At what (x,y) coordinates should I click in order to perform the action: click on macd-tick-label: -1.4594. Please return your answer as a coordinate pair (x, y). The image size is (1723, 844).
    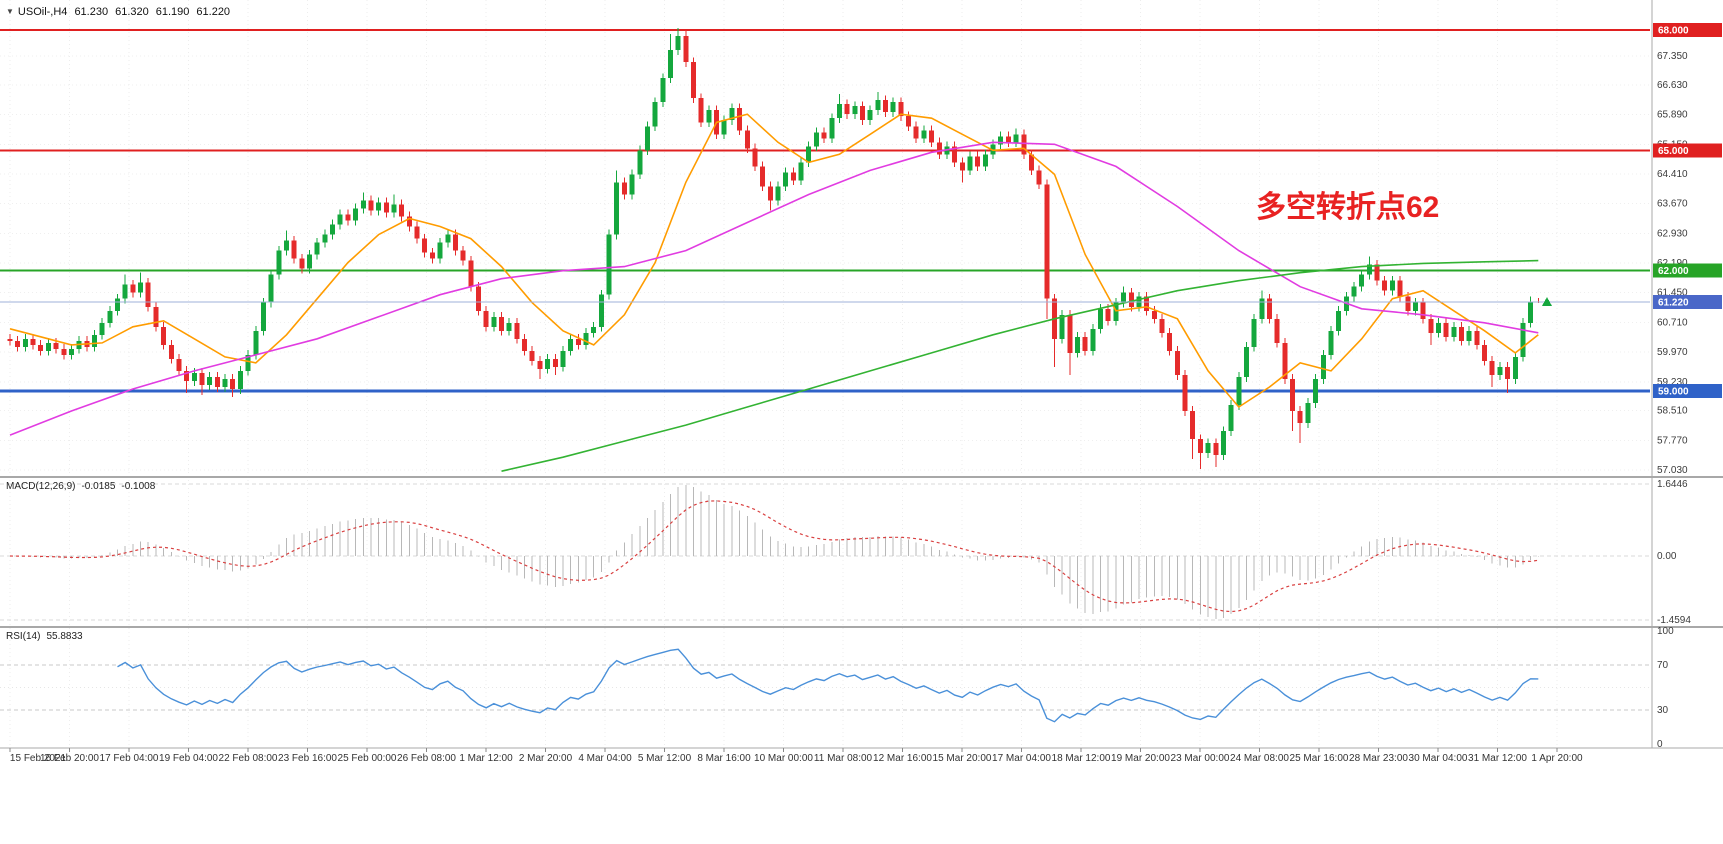
    Looking at the image, I should click on (1674, 620).